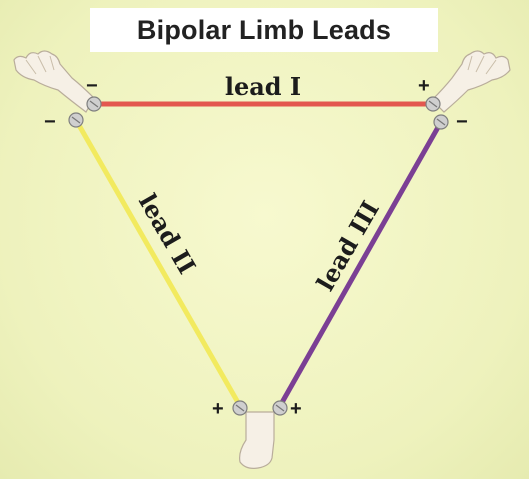 The width and height of the screenshot is (529, 479). I want to click on lead-i-label: lead I, so click(263, 86).